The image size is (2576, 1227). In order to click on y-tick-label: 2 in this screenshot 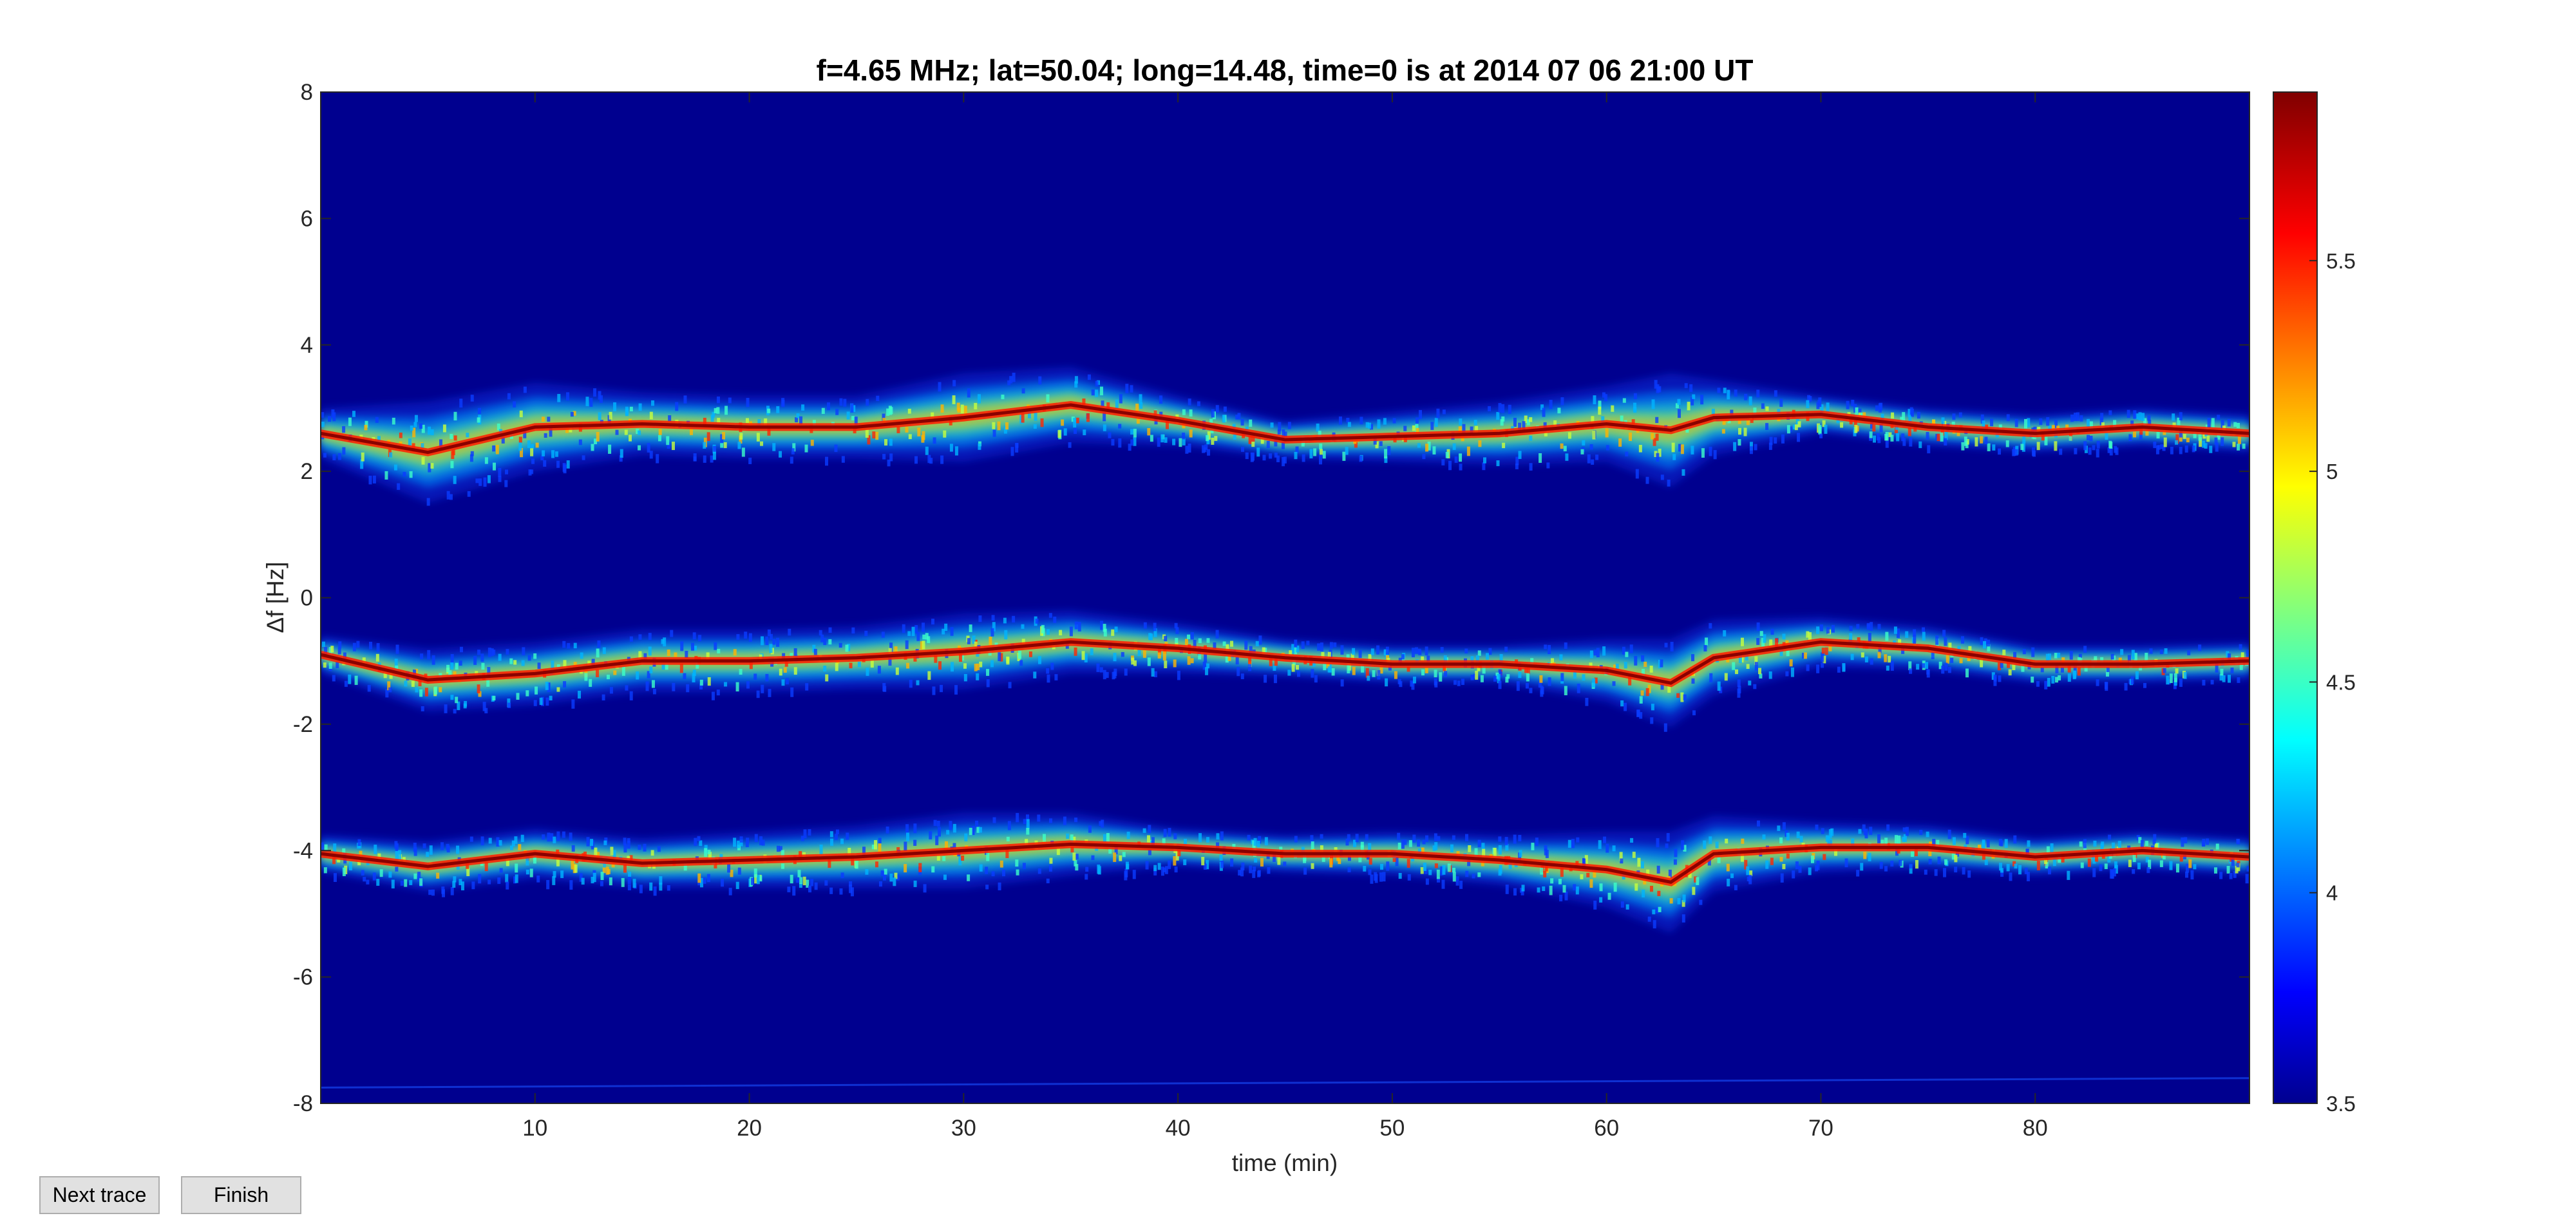, I will do `click(307, 471)`.